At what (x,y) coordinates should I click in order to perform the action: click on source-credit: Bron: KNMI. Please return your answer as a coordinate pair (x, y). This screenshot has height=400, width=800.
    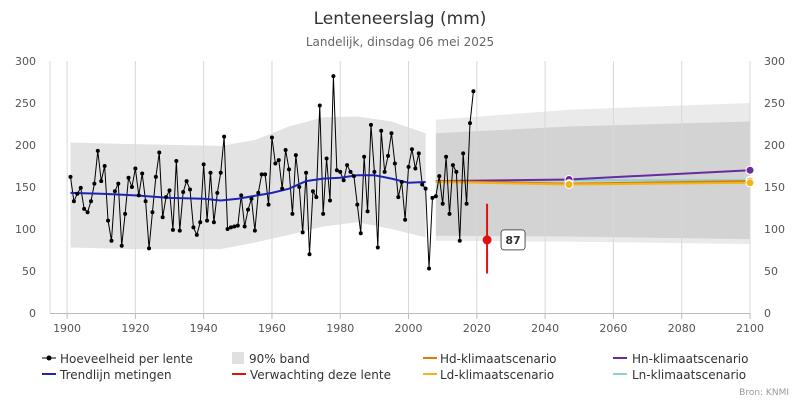
    Looking at the image, I should click on (764, 393).